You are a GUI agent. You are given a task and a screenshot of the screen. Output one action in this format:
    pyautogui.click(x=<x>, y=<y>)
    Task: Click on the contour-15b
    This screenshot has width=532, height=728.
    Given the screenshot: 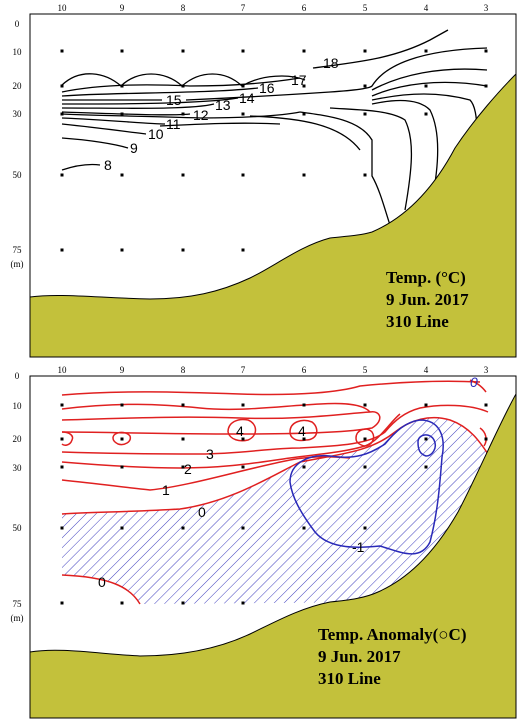 What is the action you would take?
    pyautogui.click(x=336, y=74)
    